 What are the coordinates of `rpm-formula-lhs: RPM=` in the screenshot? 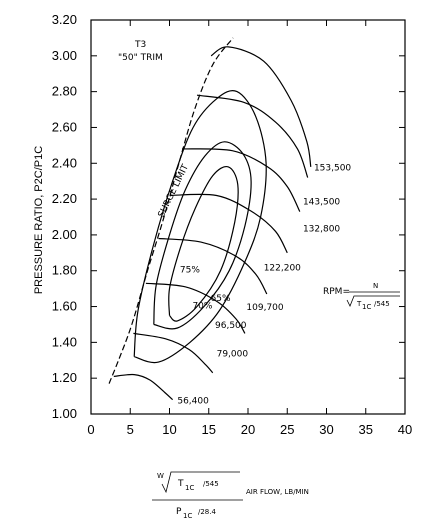 It's located at (336, 292).